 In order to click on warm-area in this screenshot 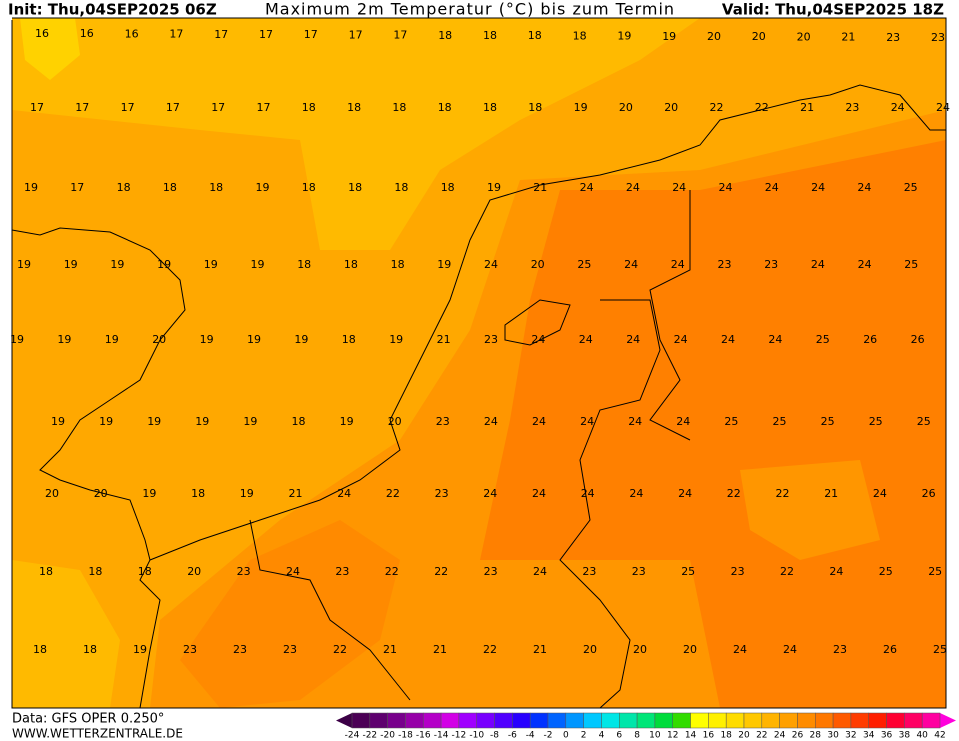, I will do `click(290, 614)`.